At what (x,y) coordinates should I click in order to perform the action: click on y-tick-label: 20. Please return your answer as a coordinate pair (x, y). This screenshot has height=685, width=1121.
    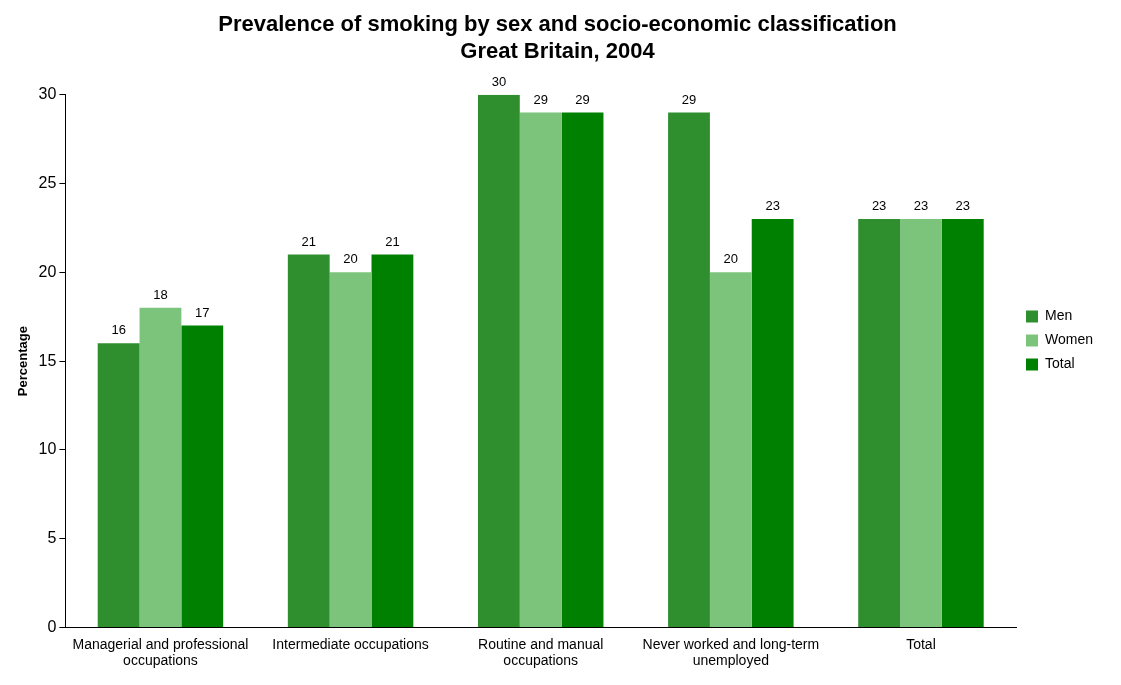
    Looking at the image, I should click on (47, 271).